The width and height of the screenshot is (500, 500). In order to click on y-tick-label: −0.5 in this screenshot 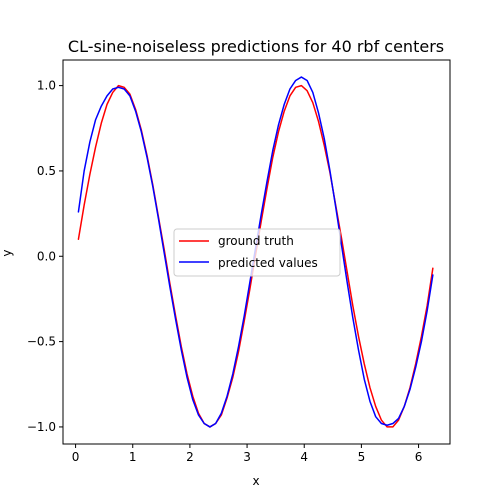, I will do `click(41, 342)`.